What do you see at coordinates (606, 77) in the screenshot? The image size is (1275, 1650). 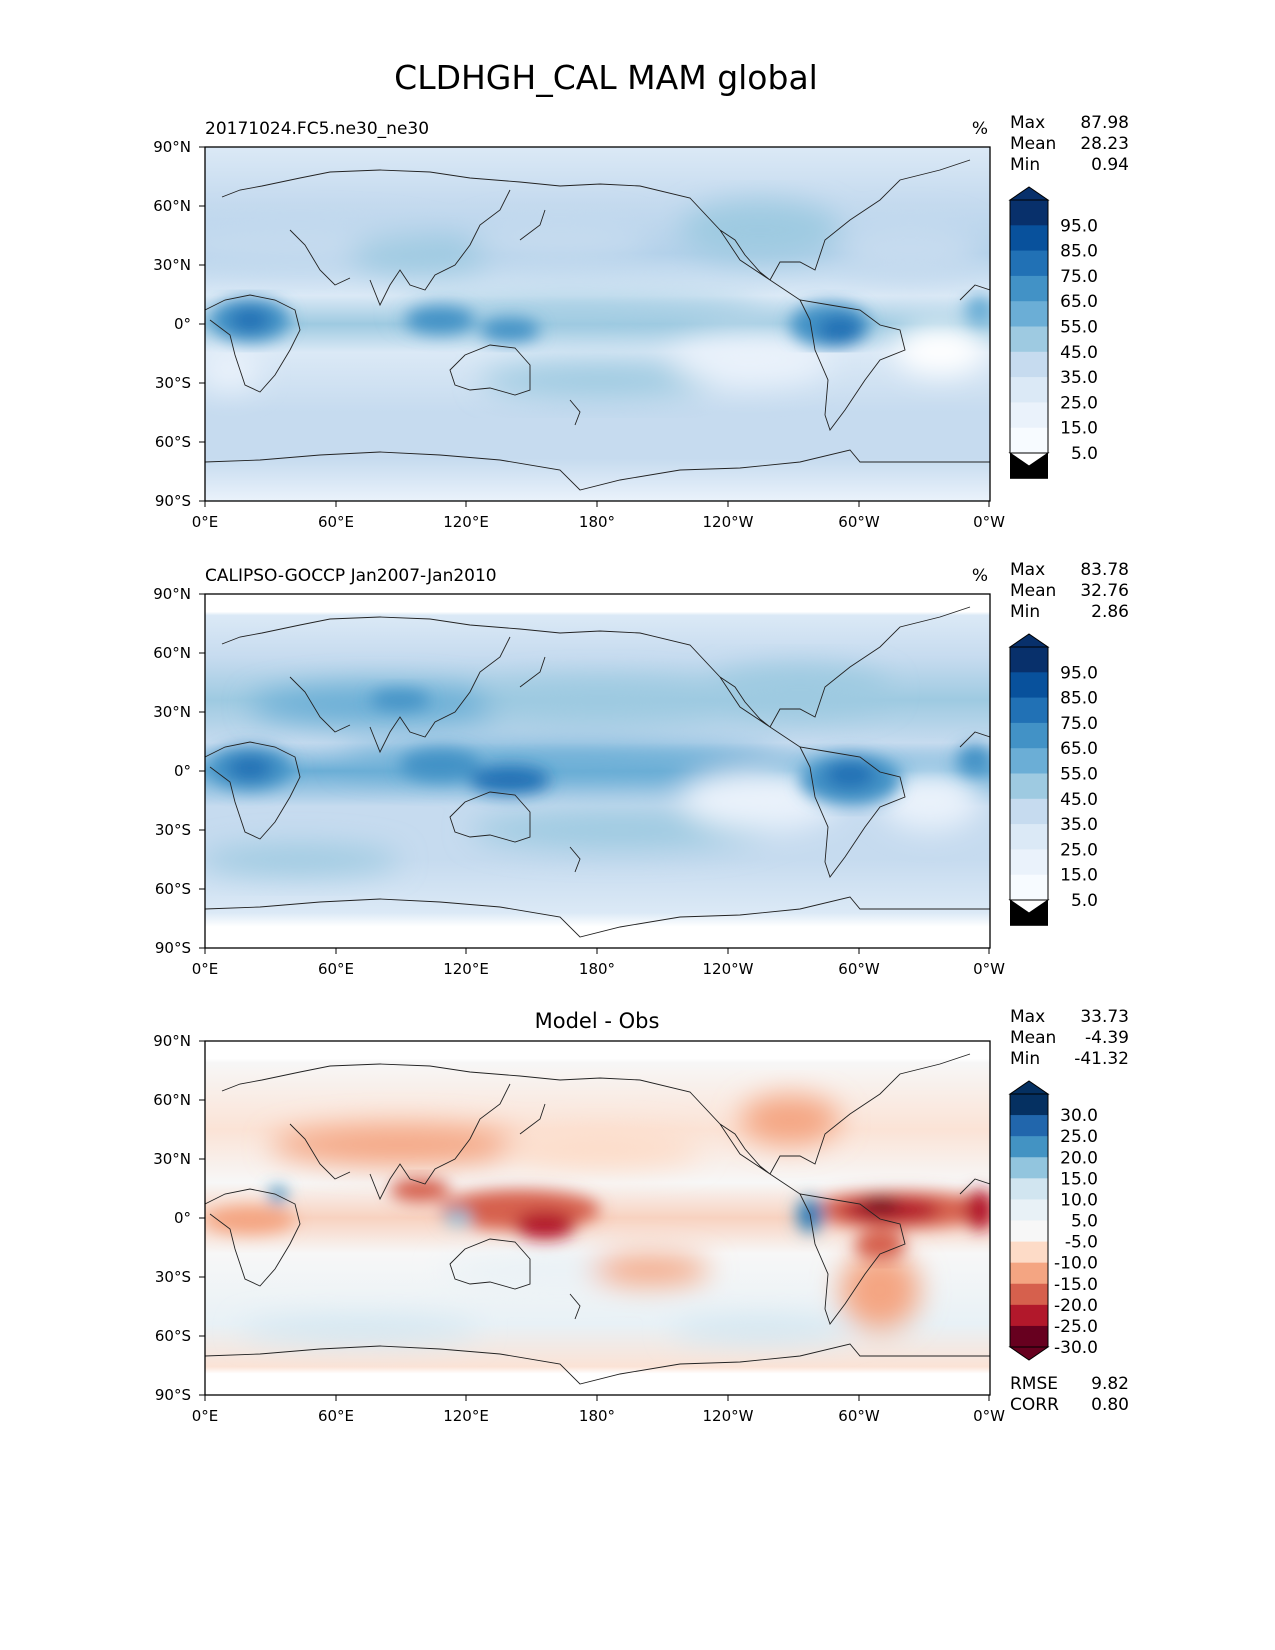 I see `figure-title: CLDHGH_CAL MAM global` at bounding box center [606, 77].